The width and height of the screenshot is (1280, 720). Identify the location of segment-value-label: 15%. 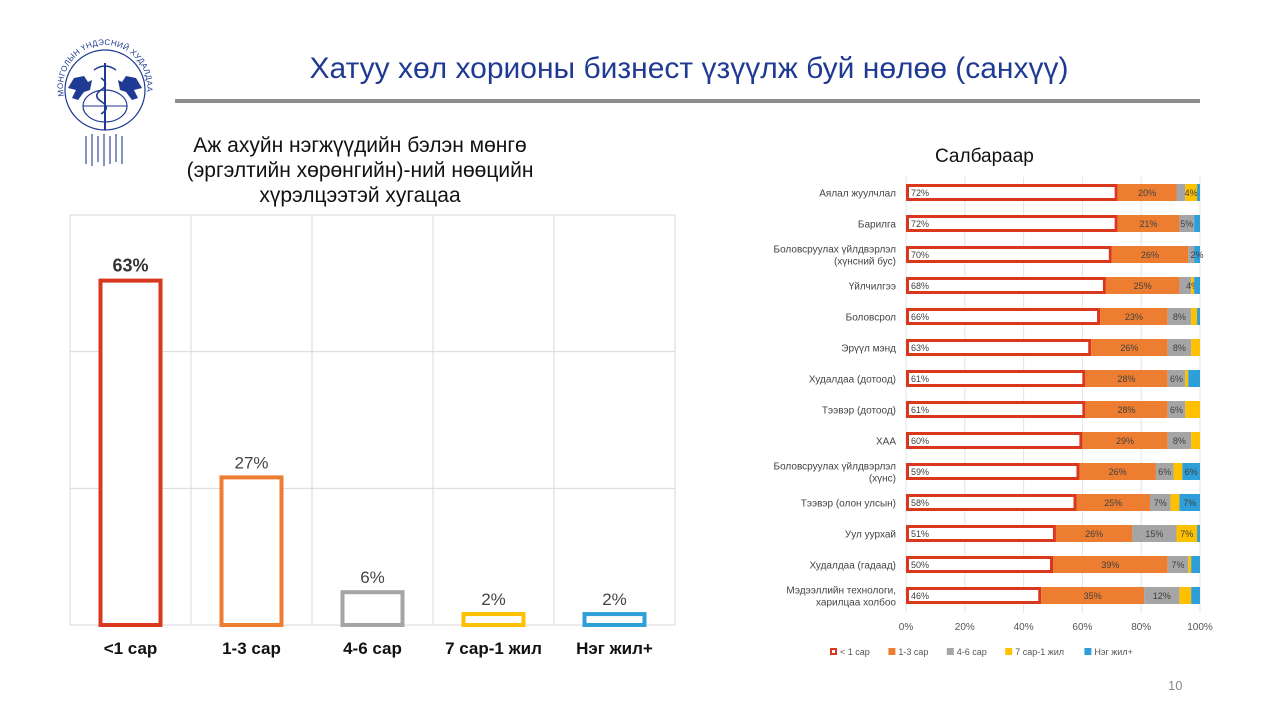
(1154, 534).